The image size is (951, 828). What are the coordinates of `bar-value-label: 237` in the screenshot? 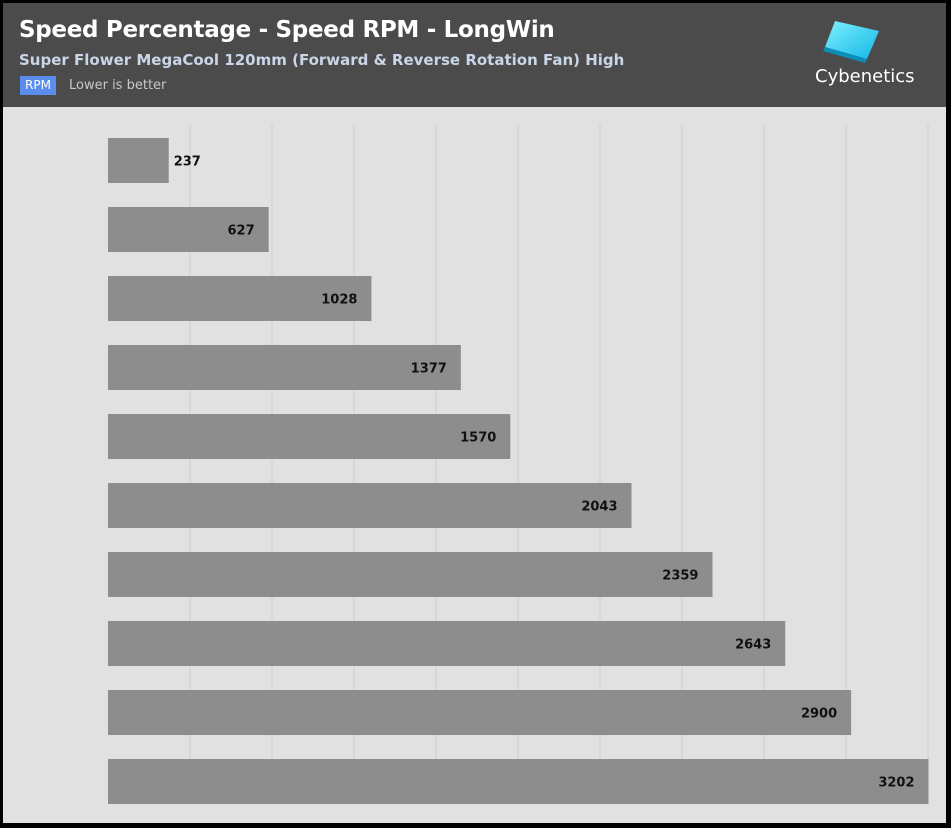 It's located at (187, 162).